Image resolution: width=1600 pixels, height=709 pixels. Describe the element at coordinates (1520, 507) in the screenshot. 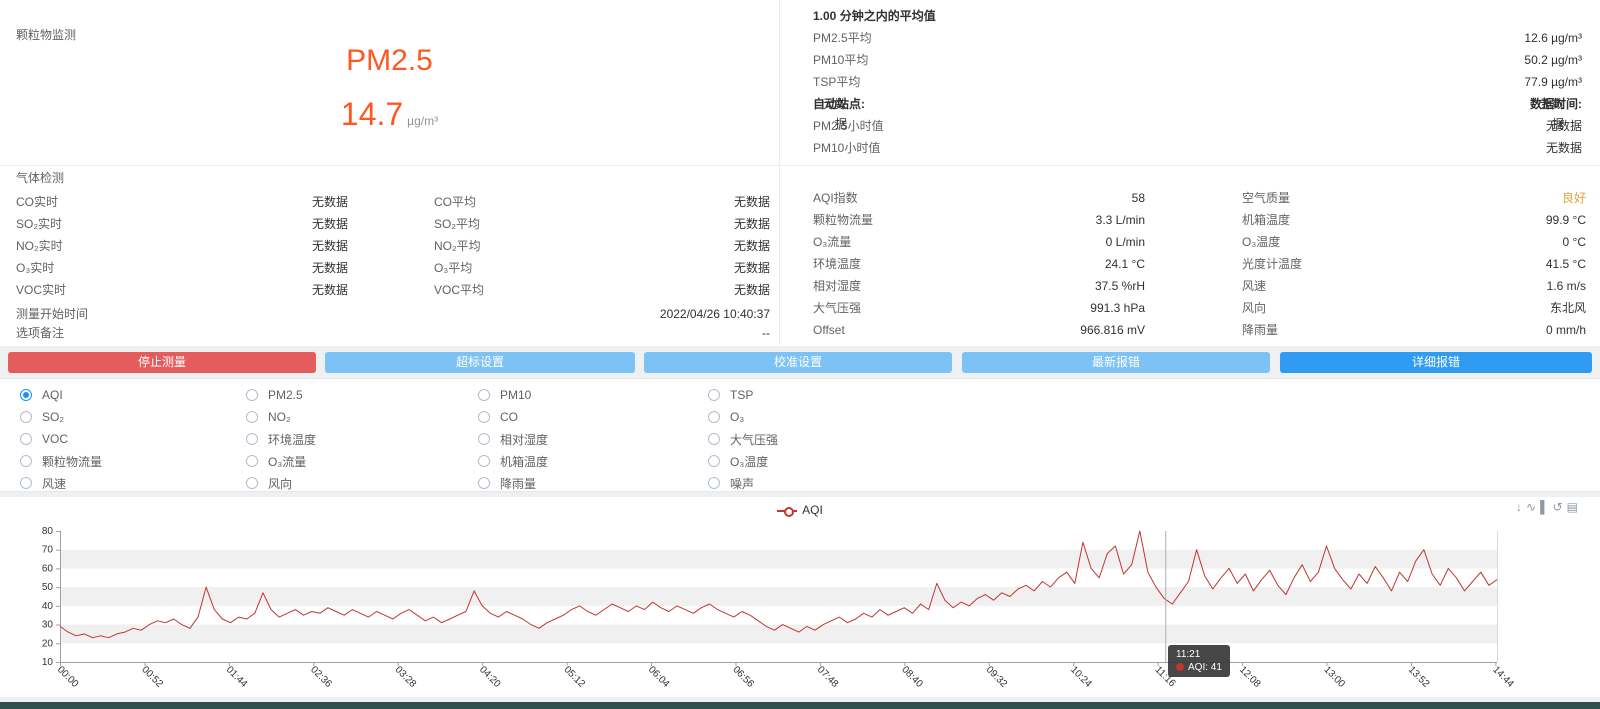

I see `save-image-icon: ↓` at that location.